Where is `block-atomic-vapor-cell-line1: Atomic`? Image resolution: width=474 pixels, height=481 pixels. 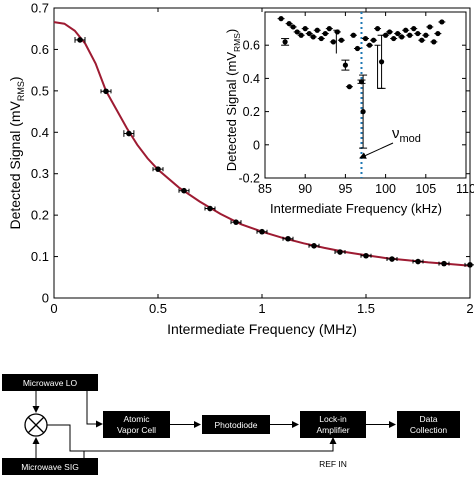
block-atomic-vapor-cell-line1: Atomic is located at coordinates (137, 419).